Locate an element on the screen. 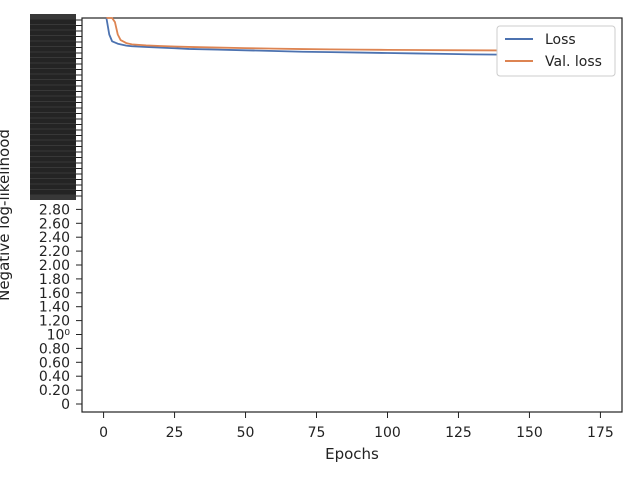 This screenshot has height=480, width=640. y-axis-label: Negative log-likelihood is located at coordinates (6, 215).